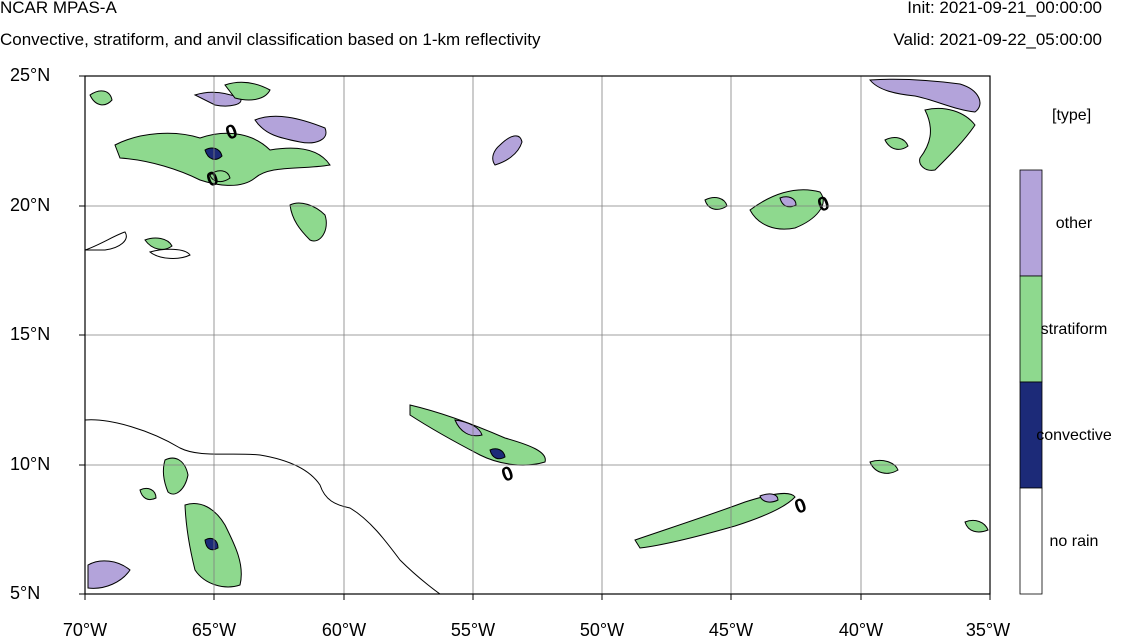 The image size is (1128, 641). Describe the element at coordinates (861, 630) in the screenshot. I see `lon-label: 40°W` at that location.